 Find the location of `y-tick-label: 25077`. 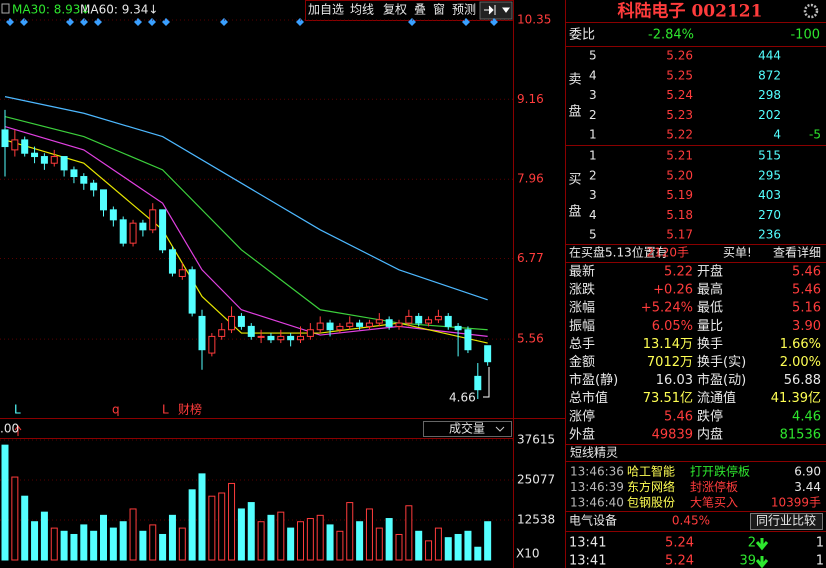

y-tick-label: 25077 is located at coordinates (536, 479).